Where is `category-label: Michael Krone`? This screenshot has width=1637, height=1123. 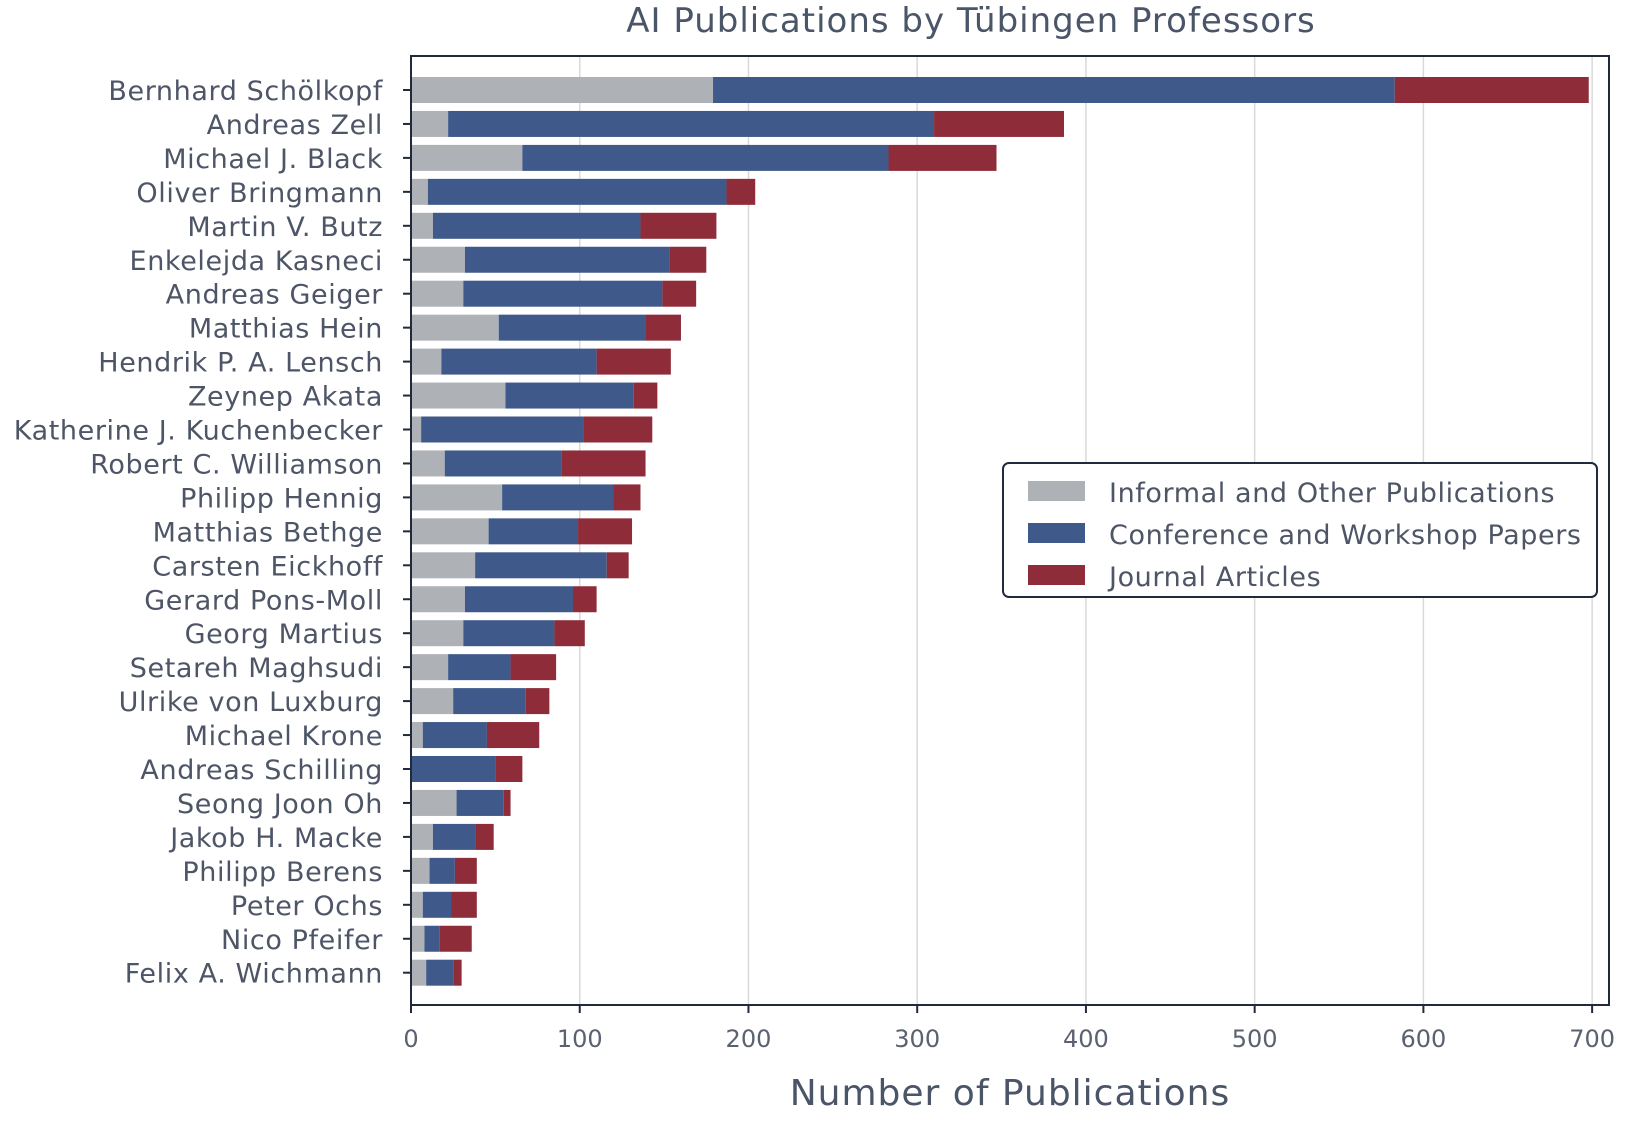
category-label: Michael Krone is located at coordinates (284, 736).